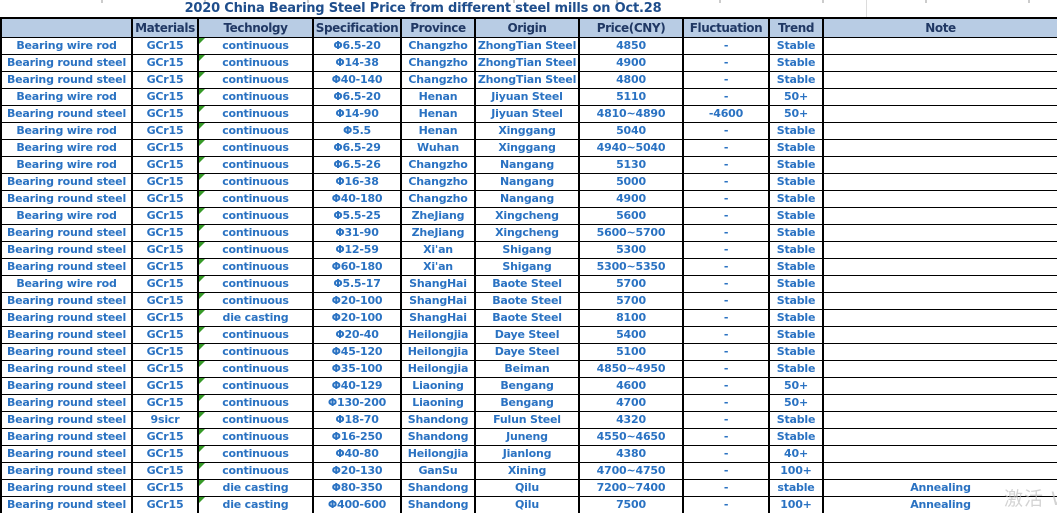 This screenshot has height=513, width=1057. Describe the element at coordinates (356, 63) in the screenshot. I see `cell-specification: Φ14-38` at that location.